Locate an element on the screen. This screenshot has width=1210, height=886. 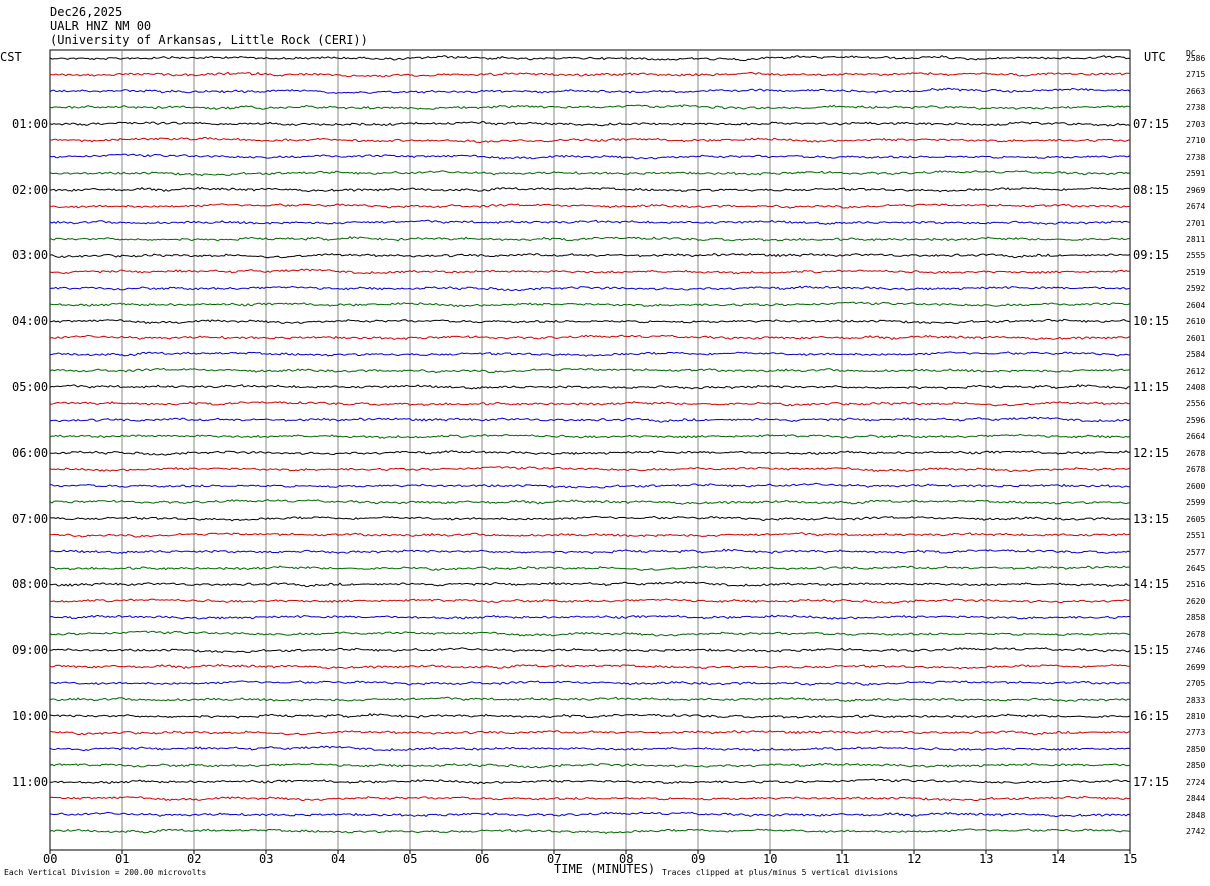
dc-value: 2715 is located at coordinates (1196, 75).